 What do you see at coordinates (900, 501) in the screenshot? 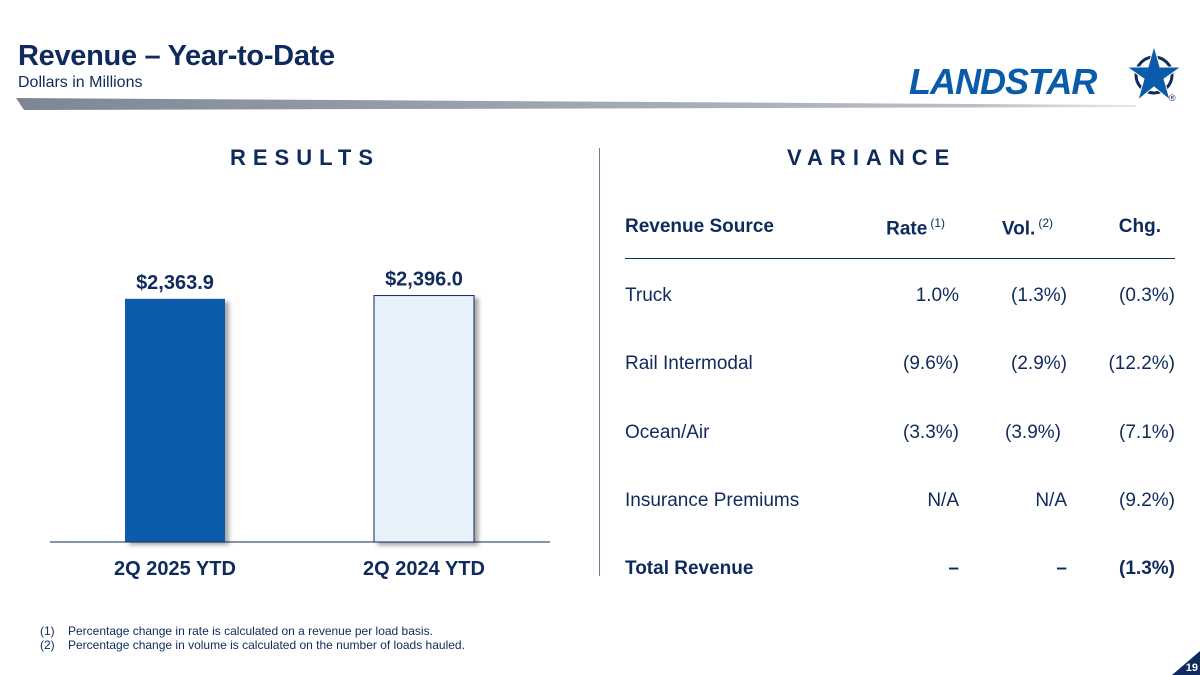
I see `table-row: Insurance Premiums N/A N/A (9.2%)` at bounding box center [900, 501].